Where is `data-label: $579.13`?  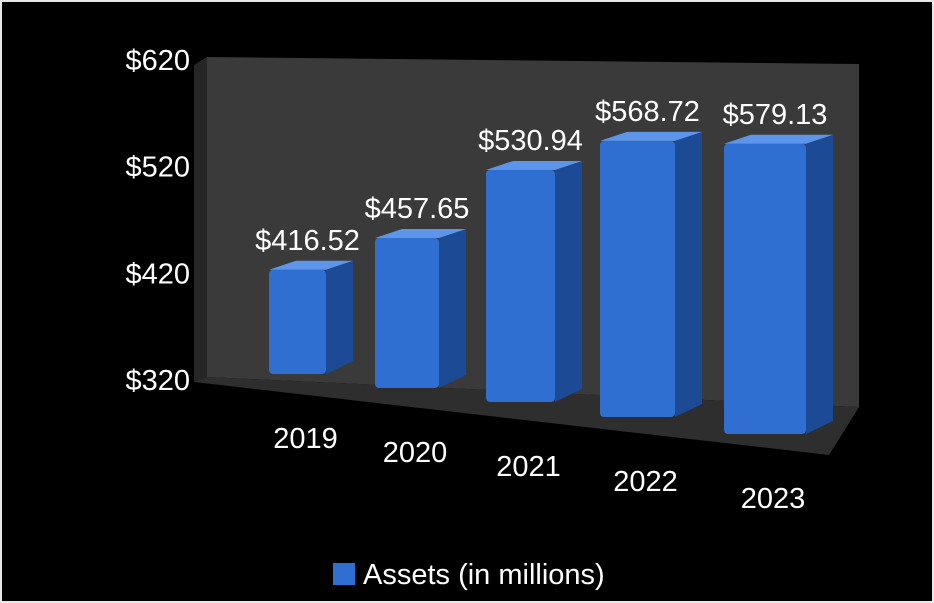 data-label: $579.13 is located at coordinates (775, 115).